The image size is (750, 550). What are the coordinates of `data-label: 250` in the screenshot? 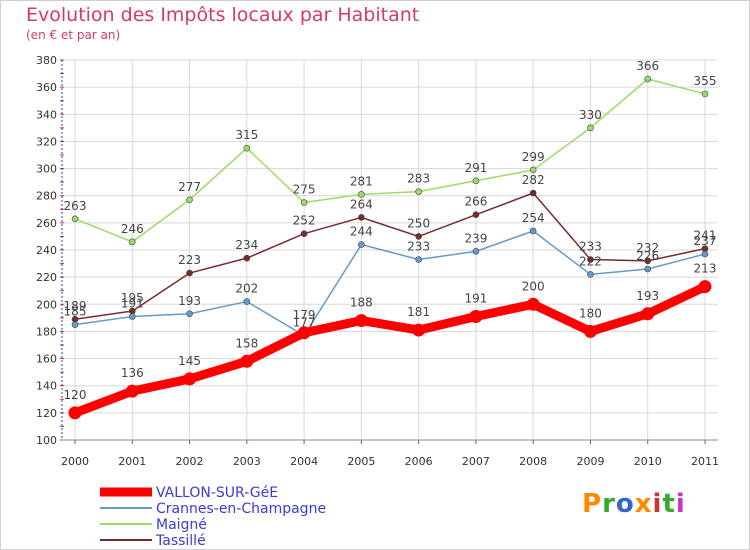 It's located at (418, 223).